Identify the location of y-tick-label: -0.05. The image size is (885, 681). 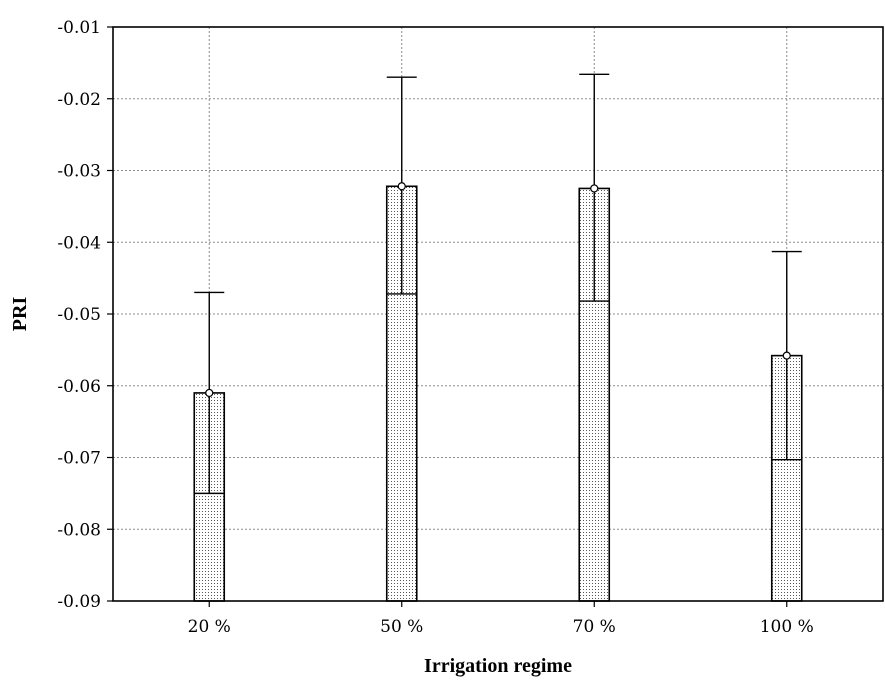
(79, 315).